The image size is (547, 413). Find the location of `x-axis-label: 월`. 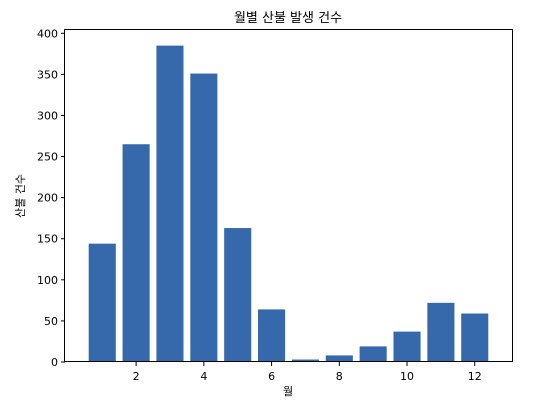

x-axis-label: 월 is located at coordinates (288, 391).